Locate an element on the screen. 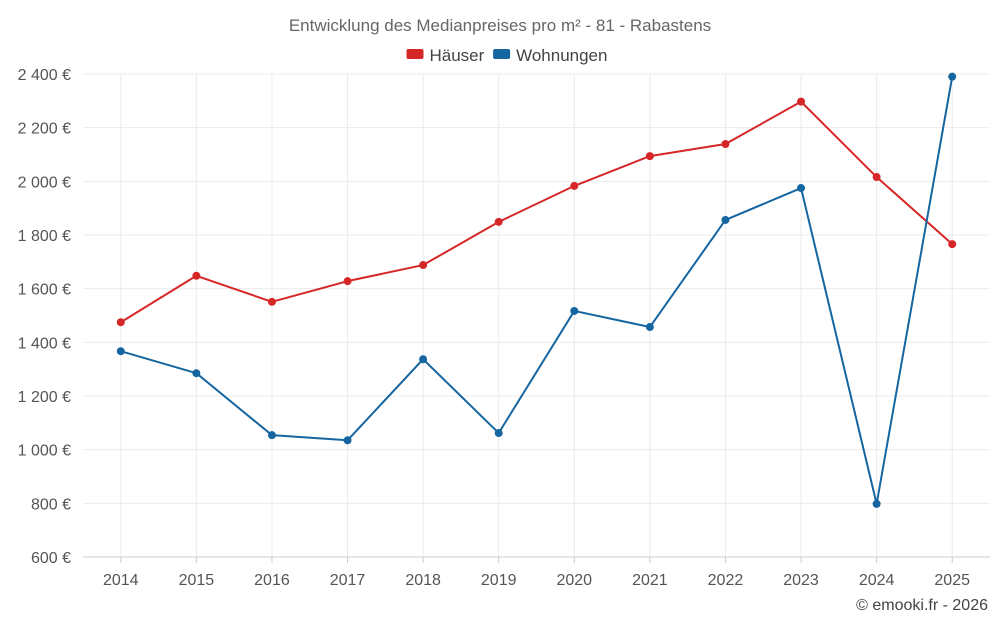  y-tick-label: 1 000 € is located at coordinates (44, 451).